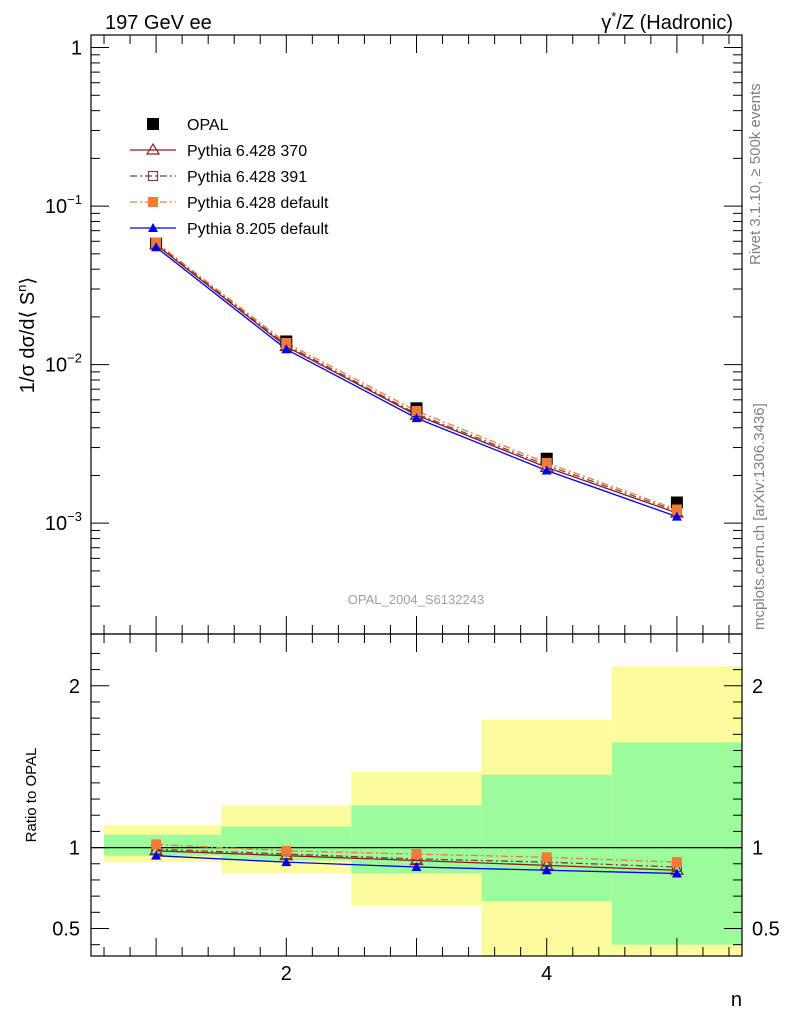 This screenshot has width=786, height=1024. I want to click on mcplots-source-label: mcplots.cern.ch [arXiv:1306.3436], so click(759, 516).